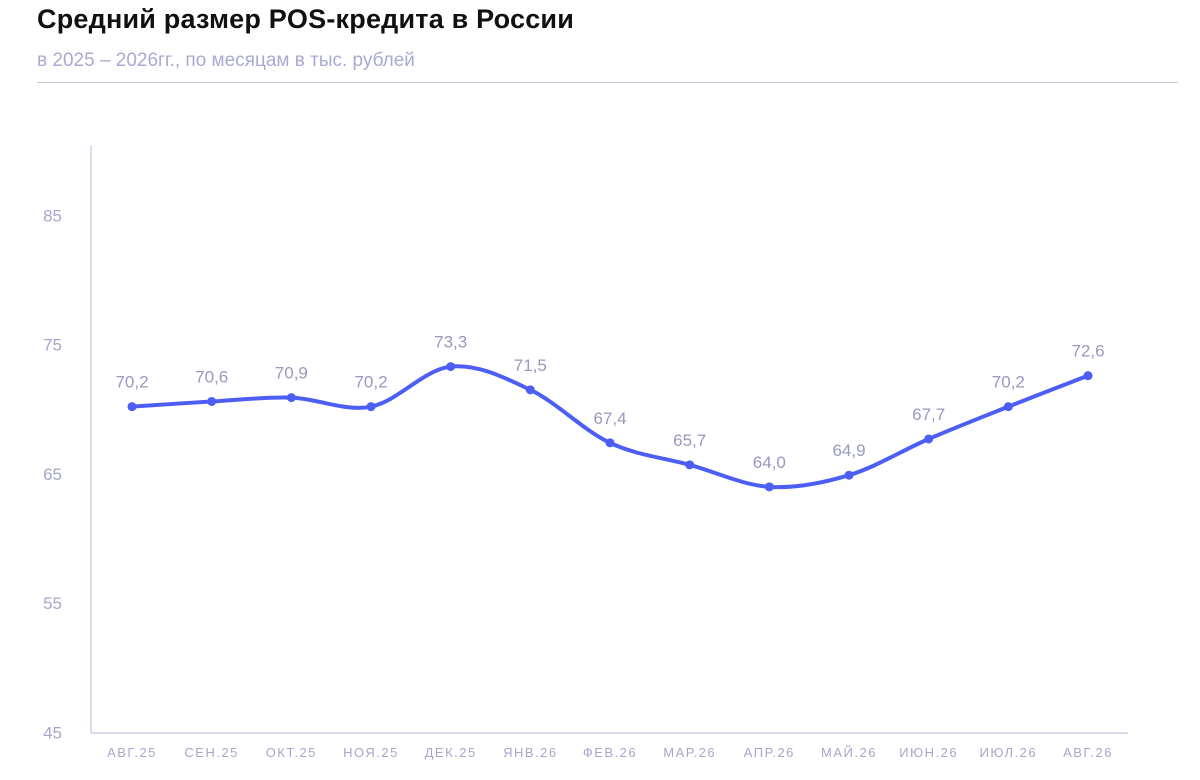  What do you see at coordinates (52, 345) in the screenshot?
I see `y-tick-label: 75` at bounding box center [52, 345].